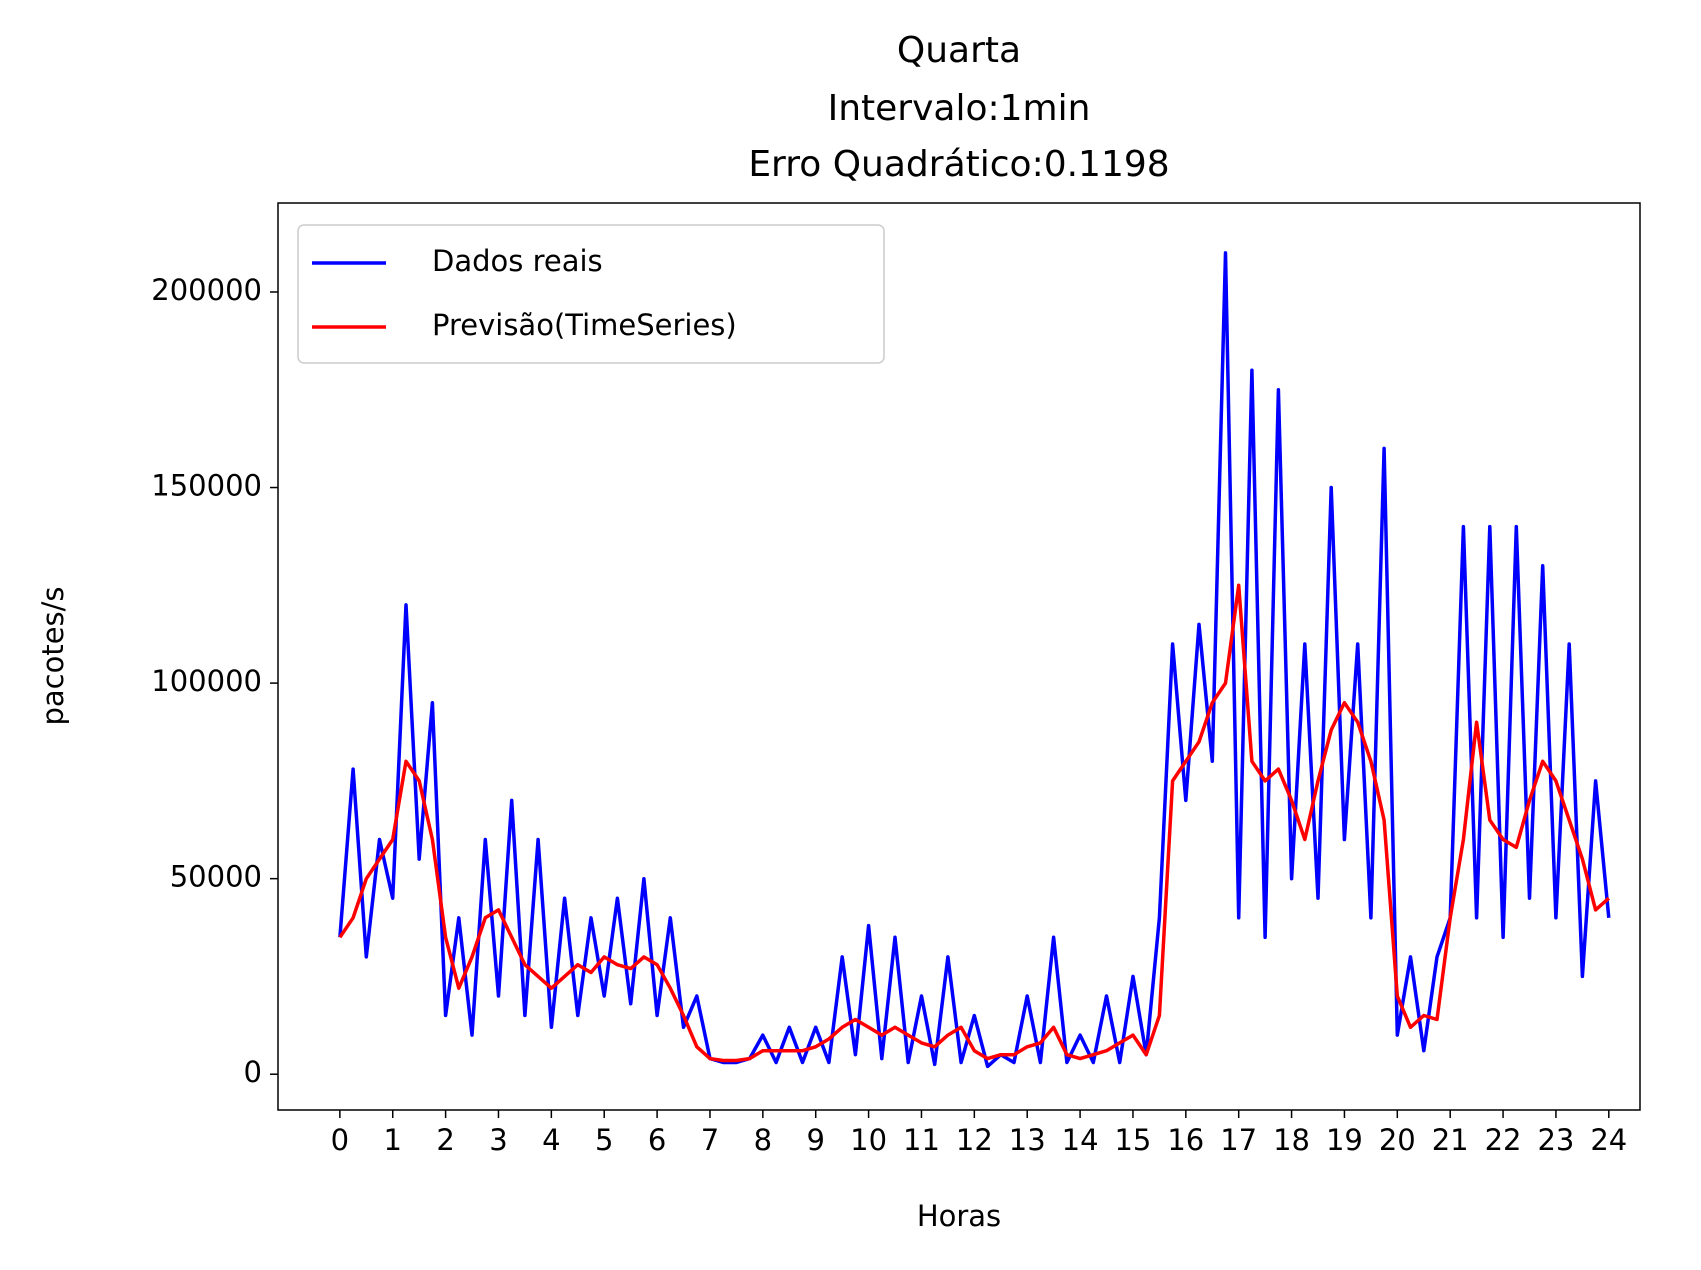 The width and height of the screenshot is (1701, 1270). Describe the element at coordinates (53, 655) in the screenshot. I see `y-axis-label: pacotes/s` at that location.